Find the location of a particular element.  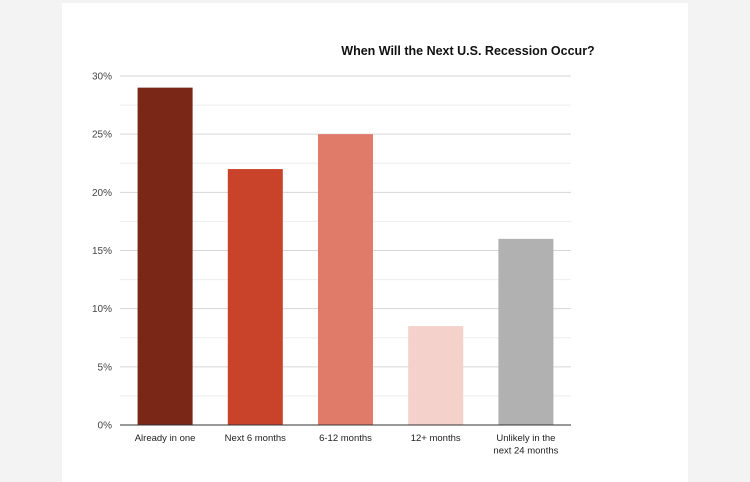

y-axis: 0% 5% 10% 15% 20% 25% 30% is located at coordinates (102, 252).